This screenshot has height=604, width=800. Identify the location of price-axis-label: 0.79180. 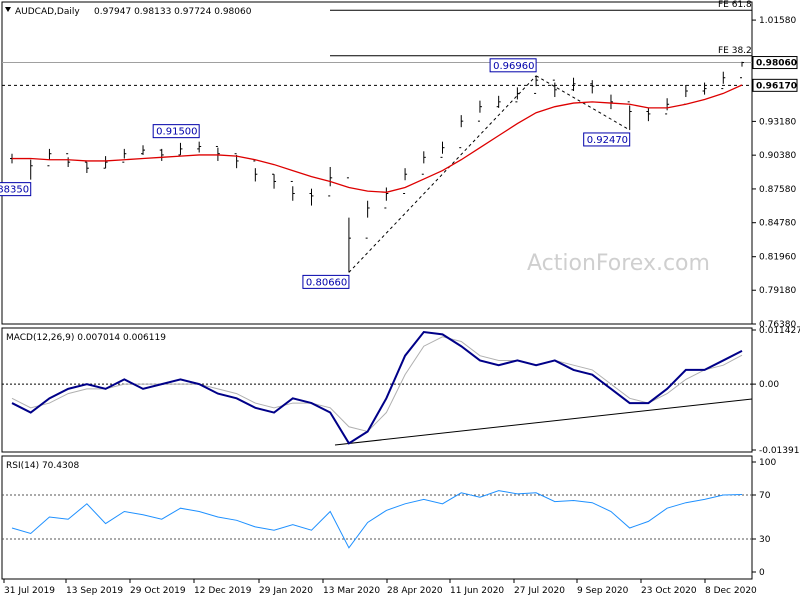
(777, 291).